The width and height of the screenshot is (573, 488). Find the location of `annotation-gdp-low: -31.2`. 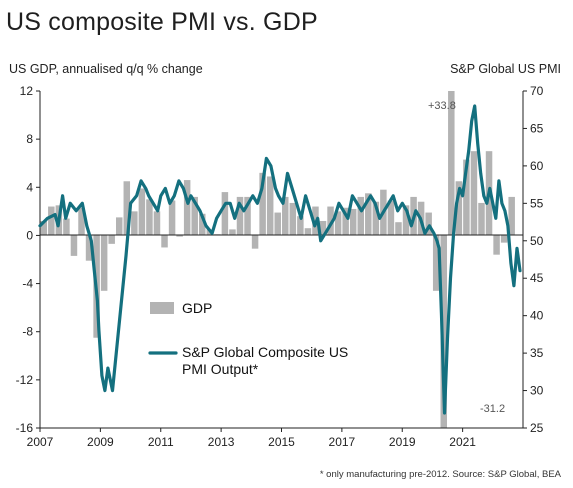

annotation-gdp-low: -31.2 is located at coordinates (492, 409).